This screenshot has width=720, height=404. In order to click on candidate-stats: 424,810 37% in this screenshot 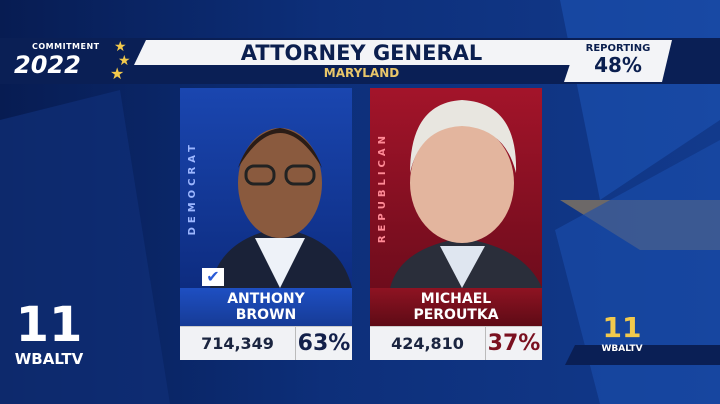, I will do `click(456, 343)`.